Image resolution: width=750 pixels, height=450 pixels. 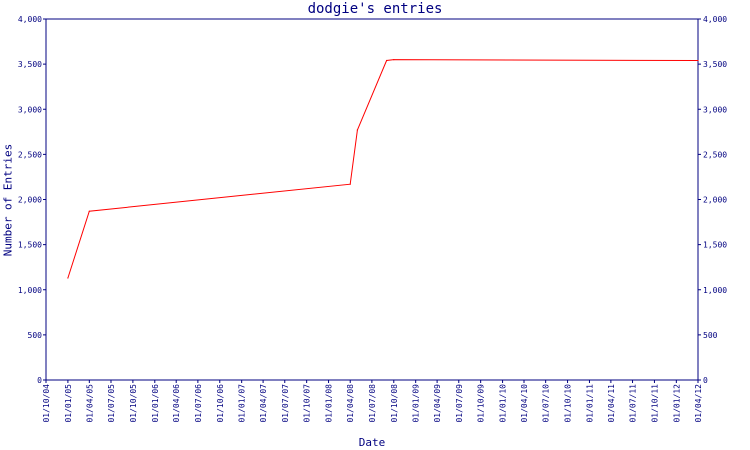 What do you see at coordinates (35, 335) in the screenshot?
I see `y-tick-label-left: 500` at bounding box center [35, 335].